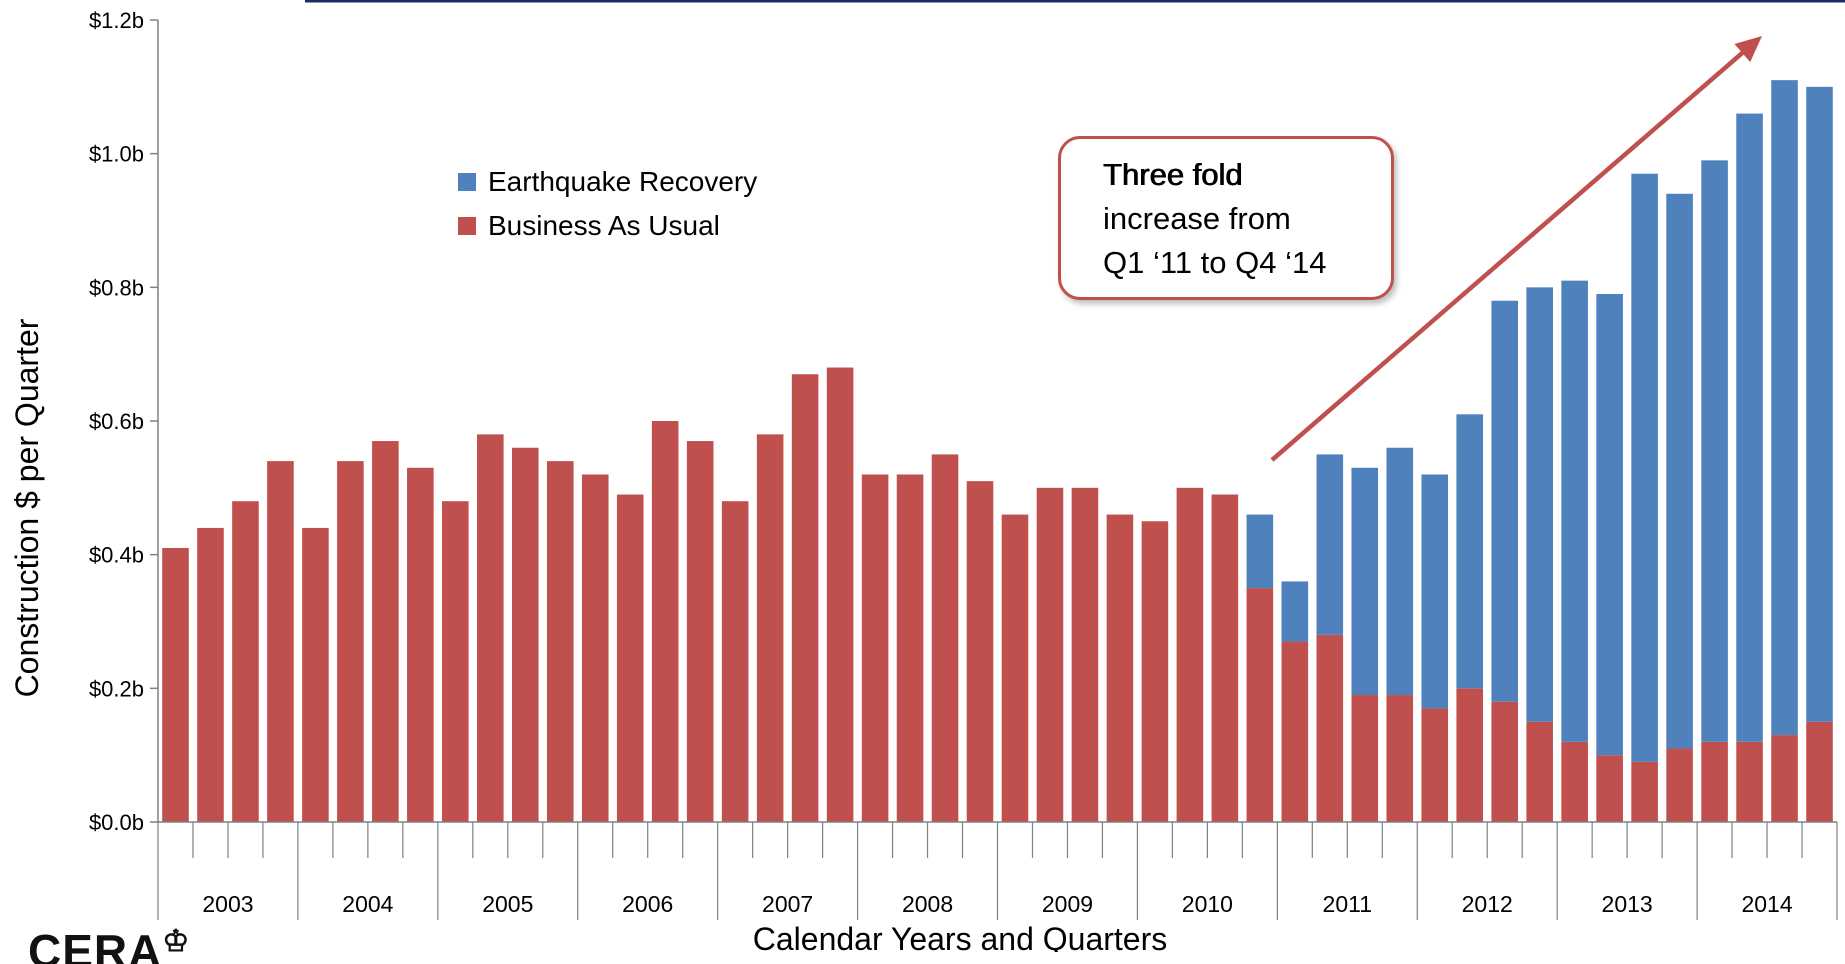 The height and width of the screenshot is (964, 1845). I want to click on y-axis: $0.0b $0.2b $0.4b $0.6b $0.8b $1.0b $1.2b, so click(124, 421).